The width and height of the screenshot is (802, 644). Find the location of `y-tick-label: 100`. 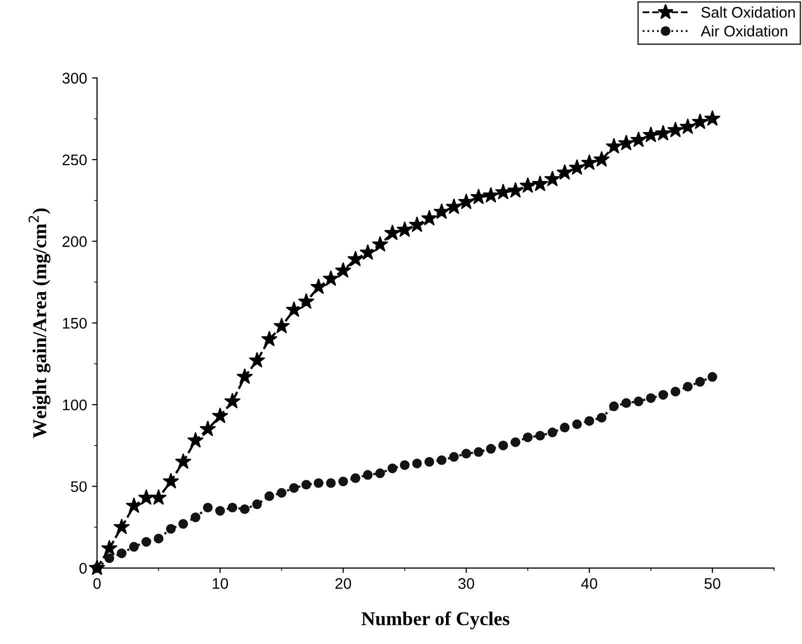

y-tick-label: 100 is located at coordinates (74, 405).